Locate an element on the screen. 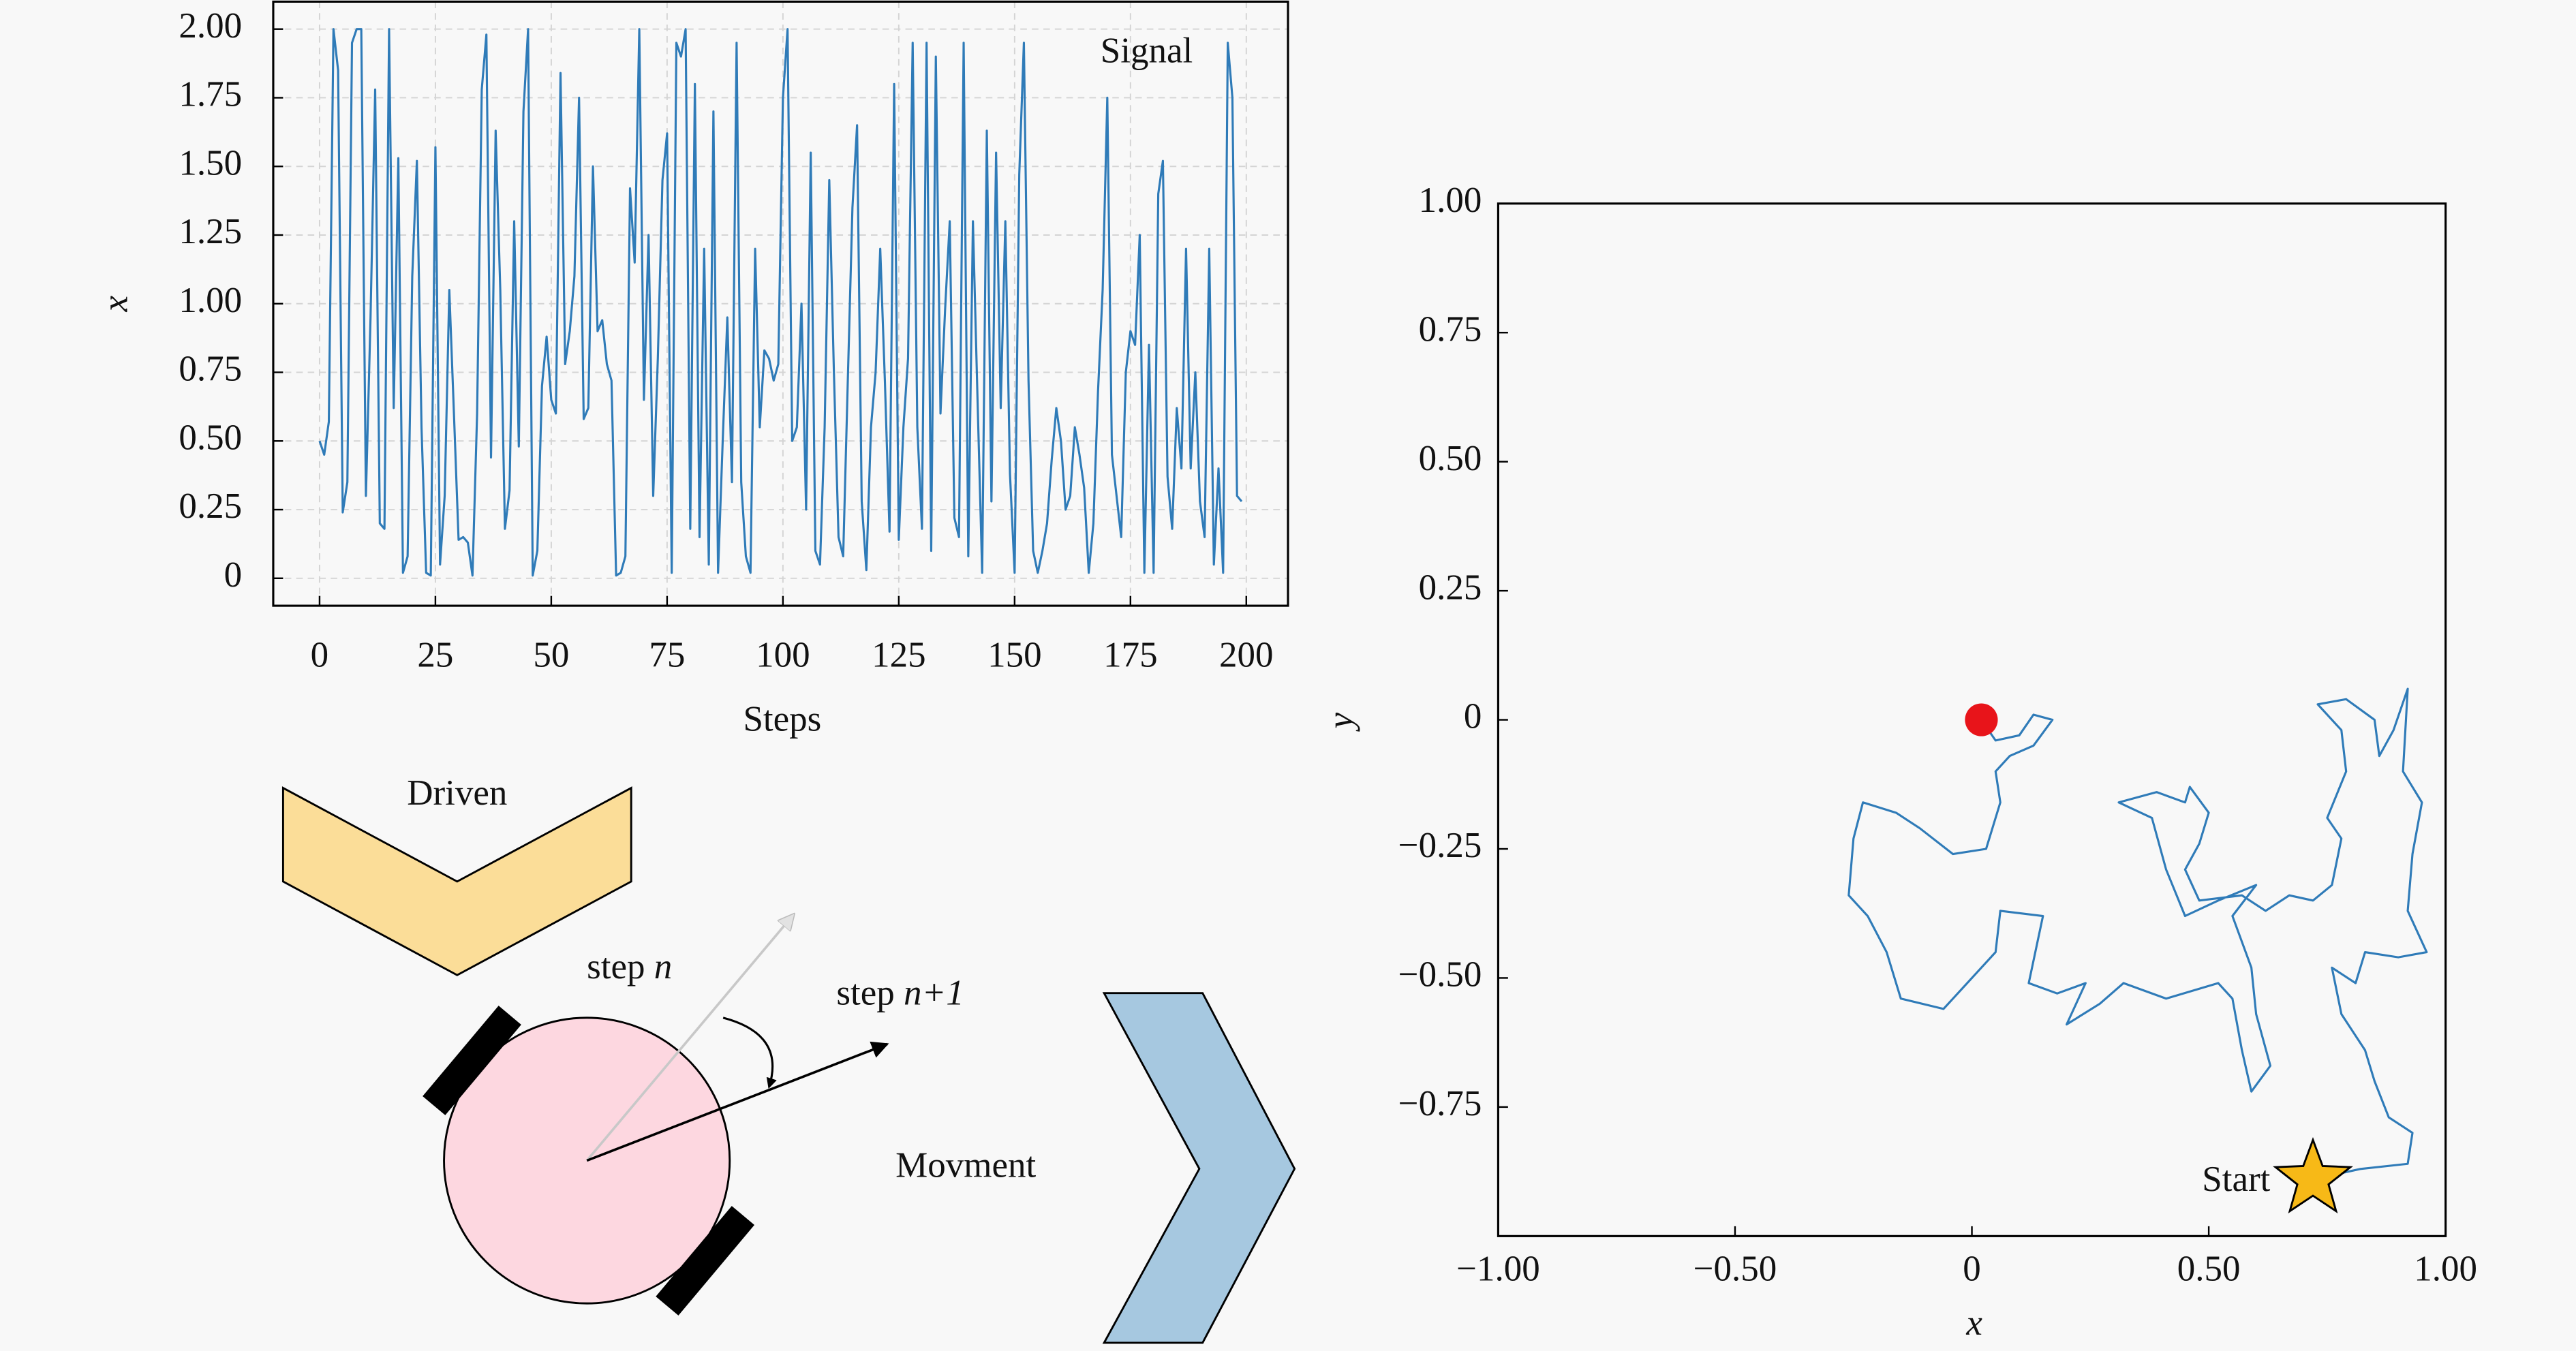  step-n1-label: step n+1 is located at coordinates (900, 993).